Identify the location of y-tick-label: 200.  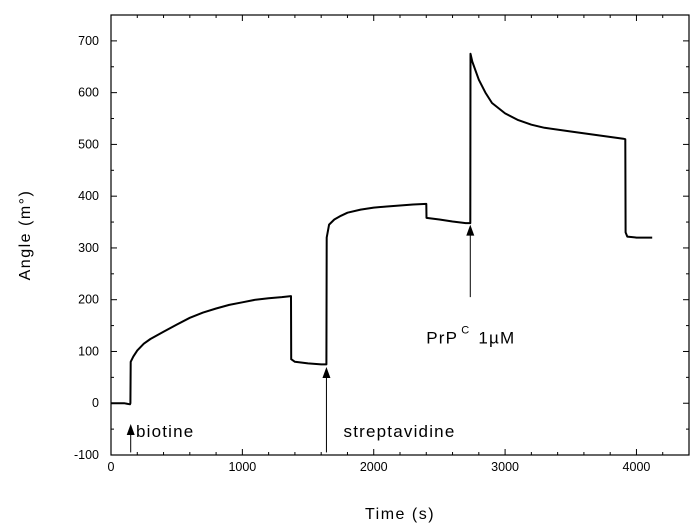
(88, 300).